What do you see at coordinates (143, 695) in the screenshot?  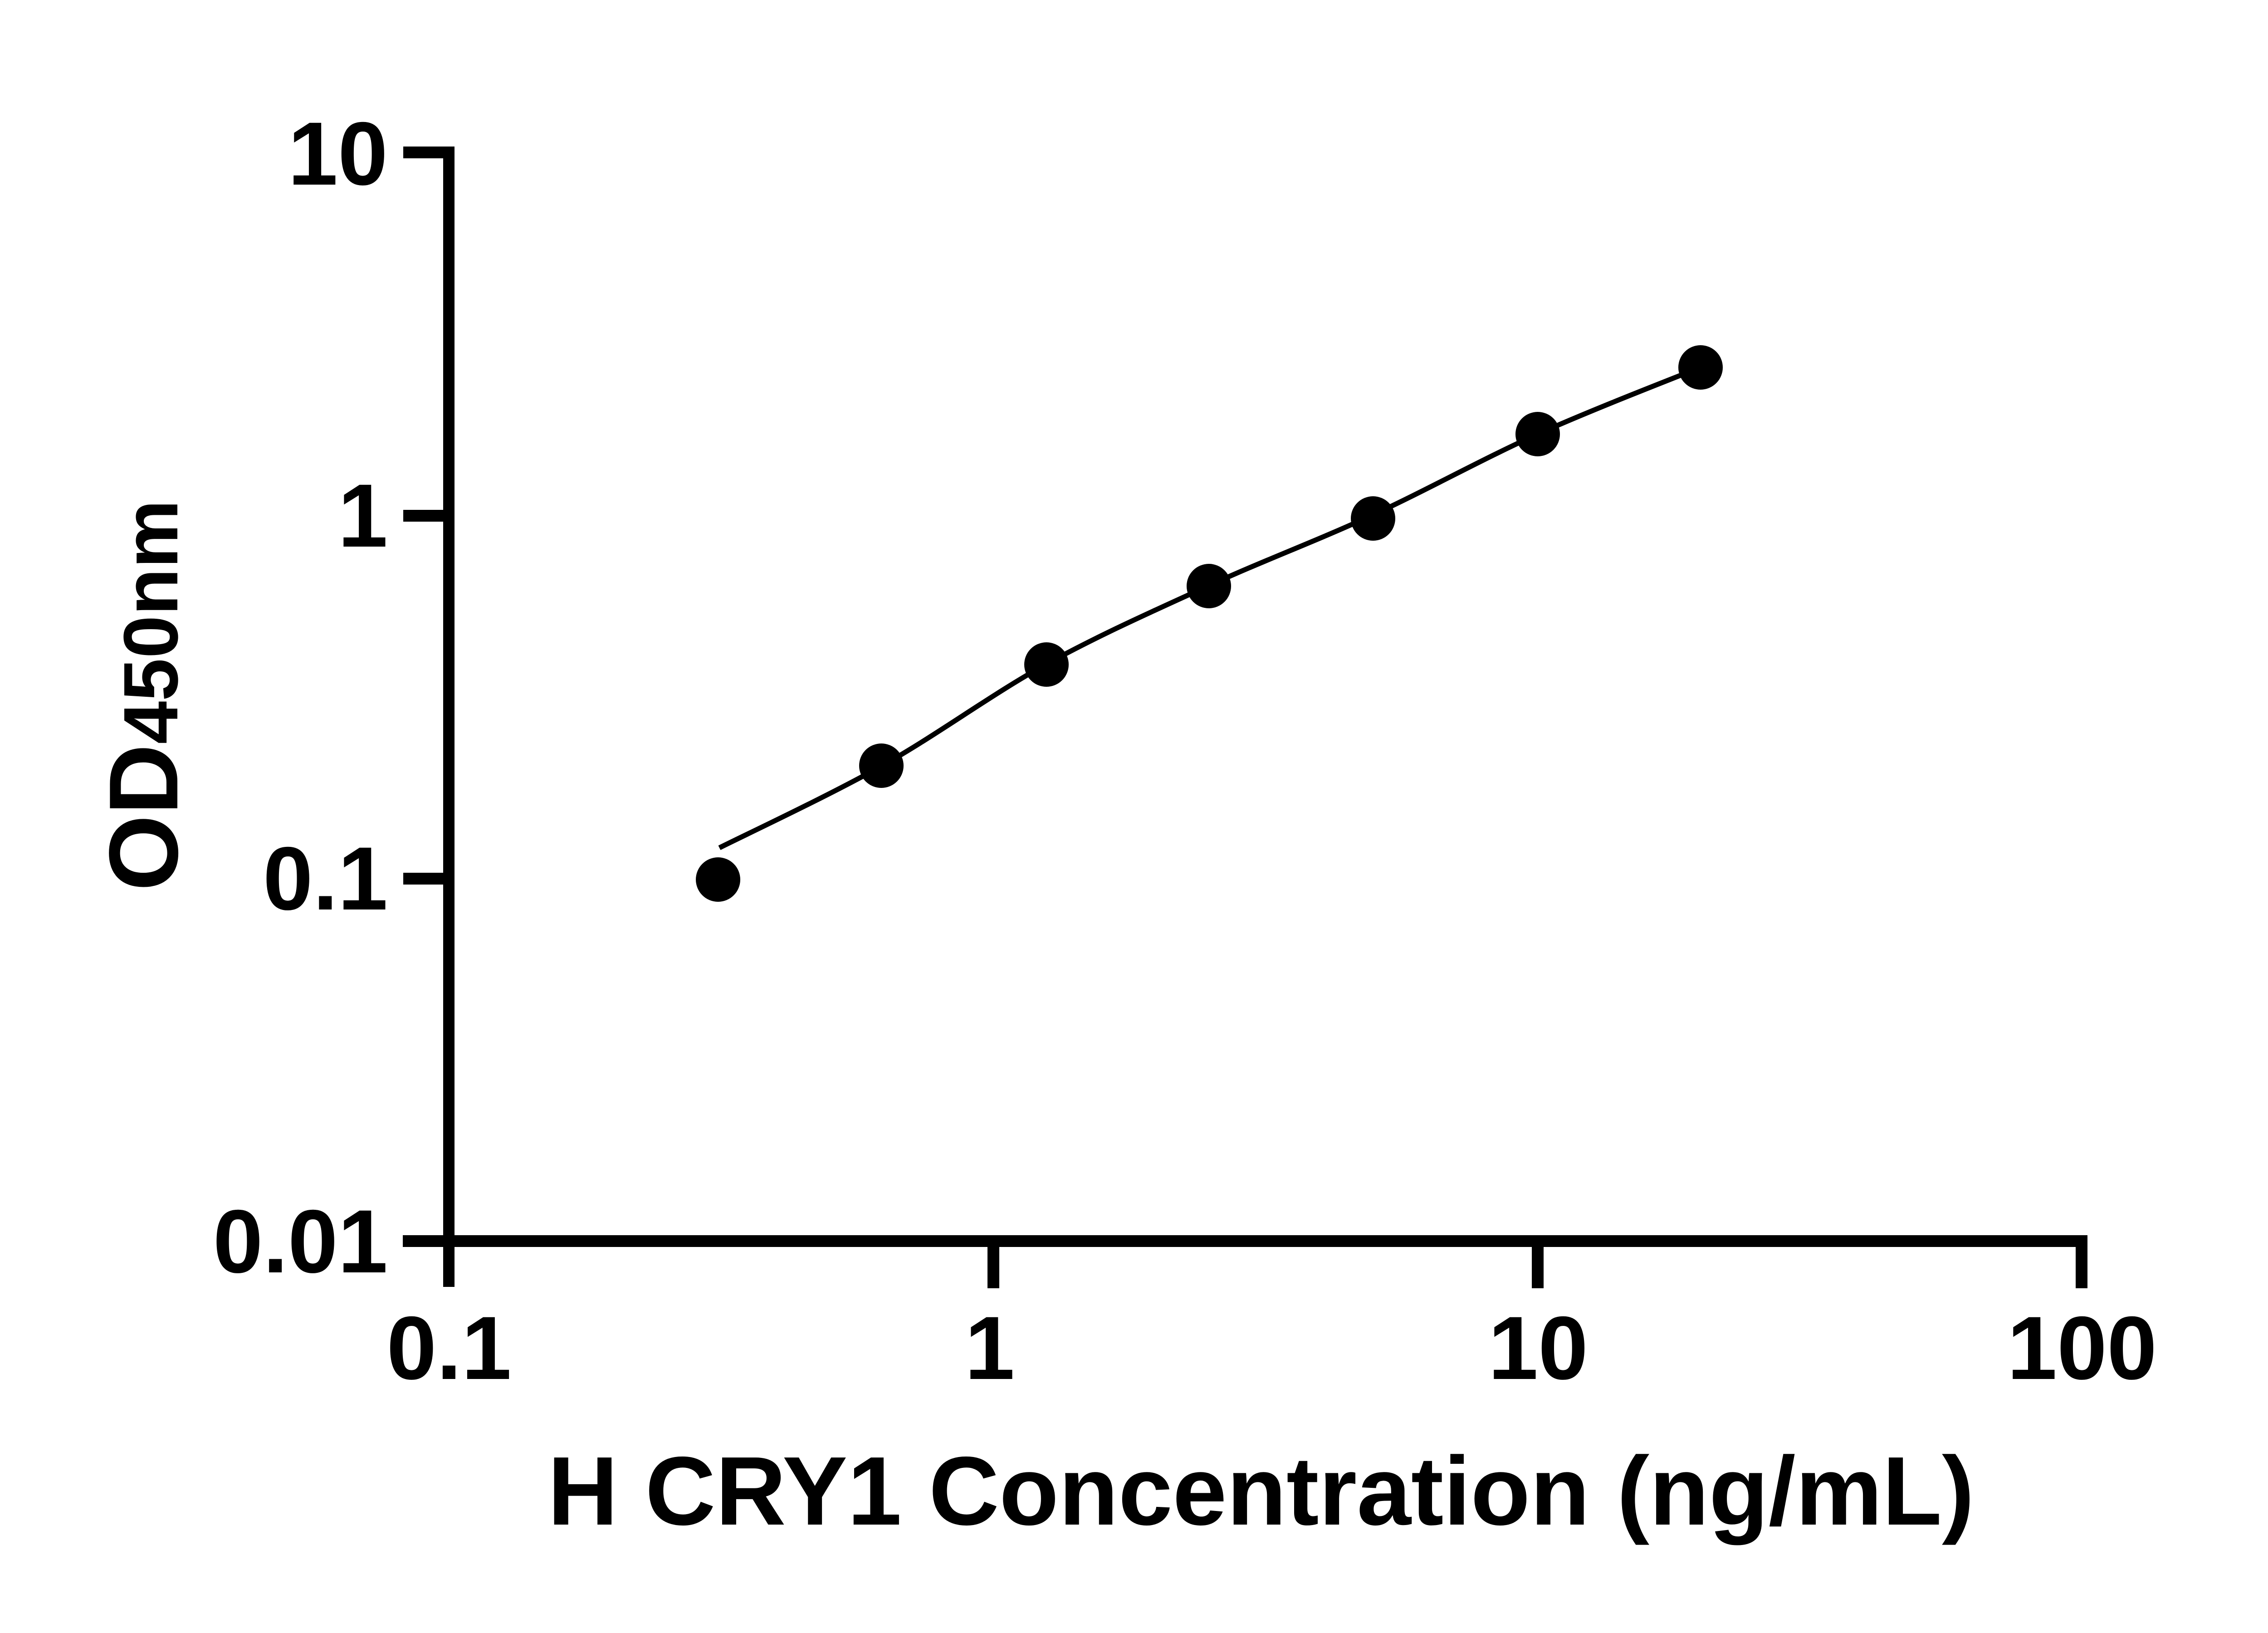 I see `svg-text: OD450nm` at bounding box center [143, 695].